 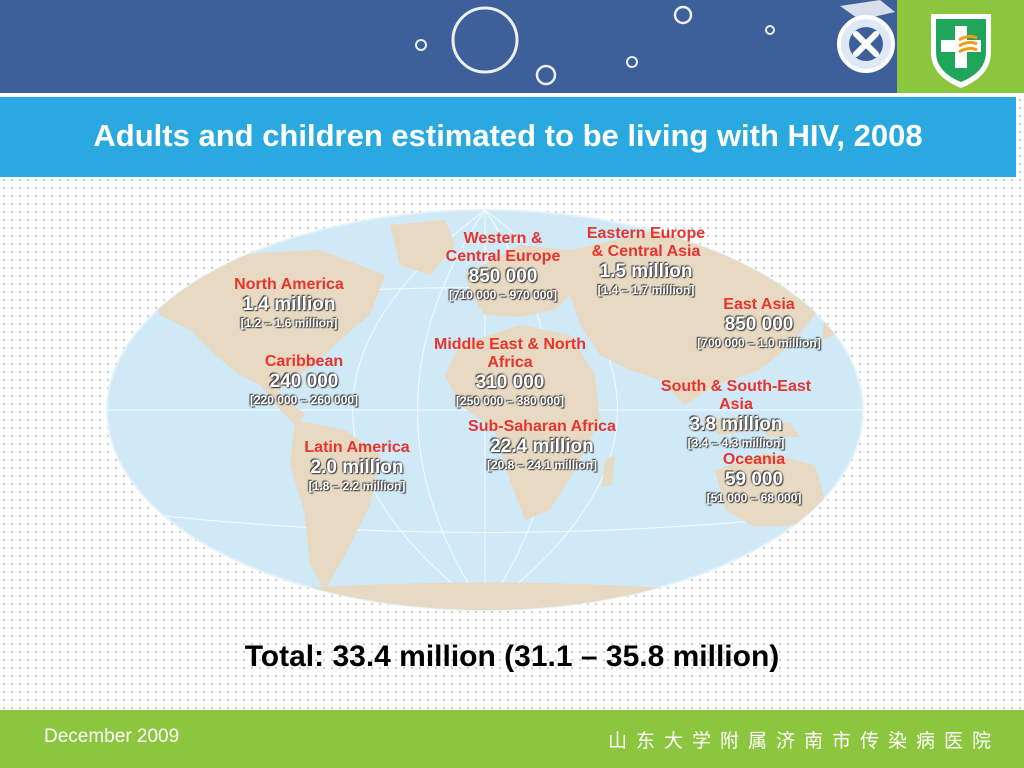 What do you see at coordinates (754, 459) in the screenshot?
I see `region-name: Oceania` at bounding box center [754, 459].